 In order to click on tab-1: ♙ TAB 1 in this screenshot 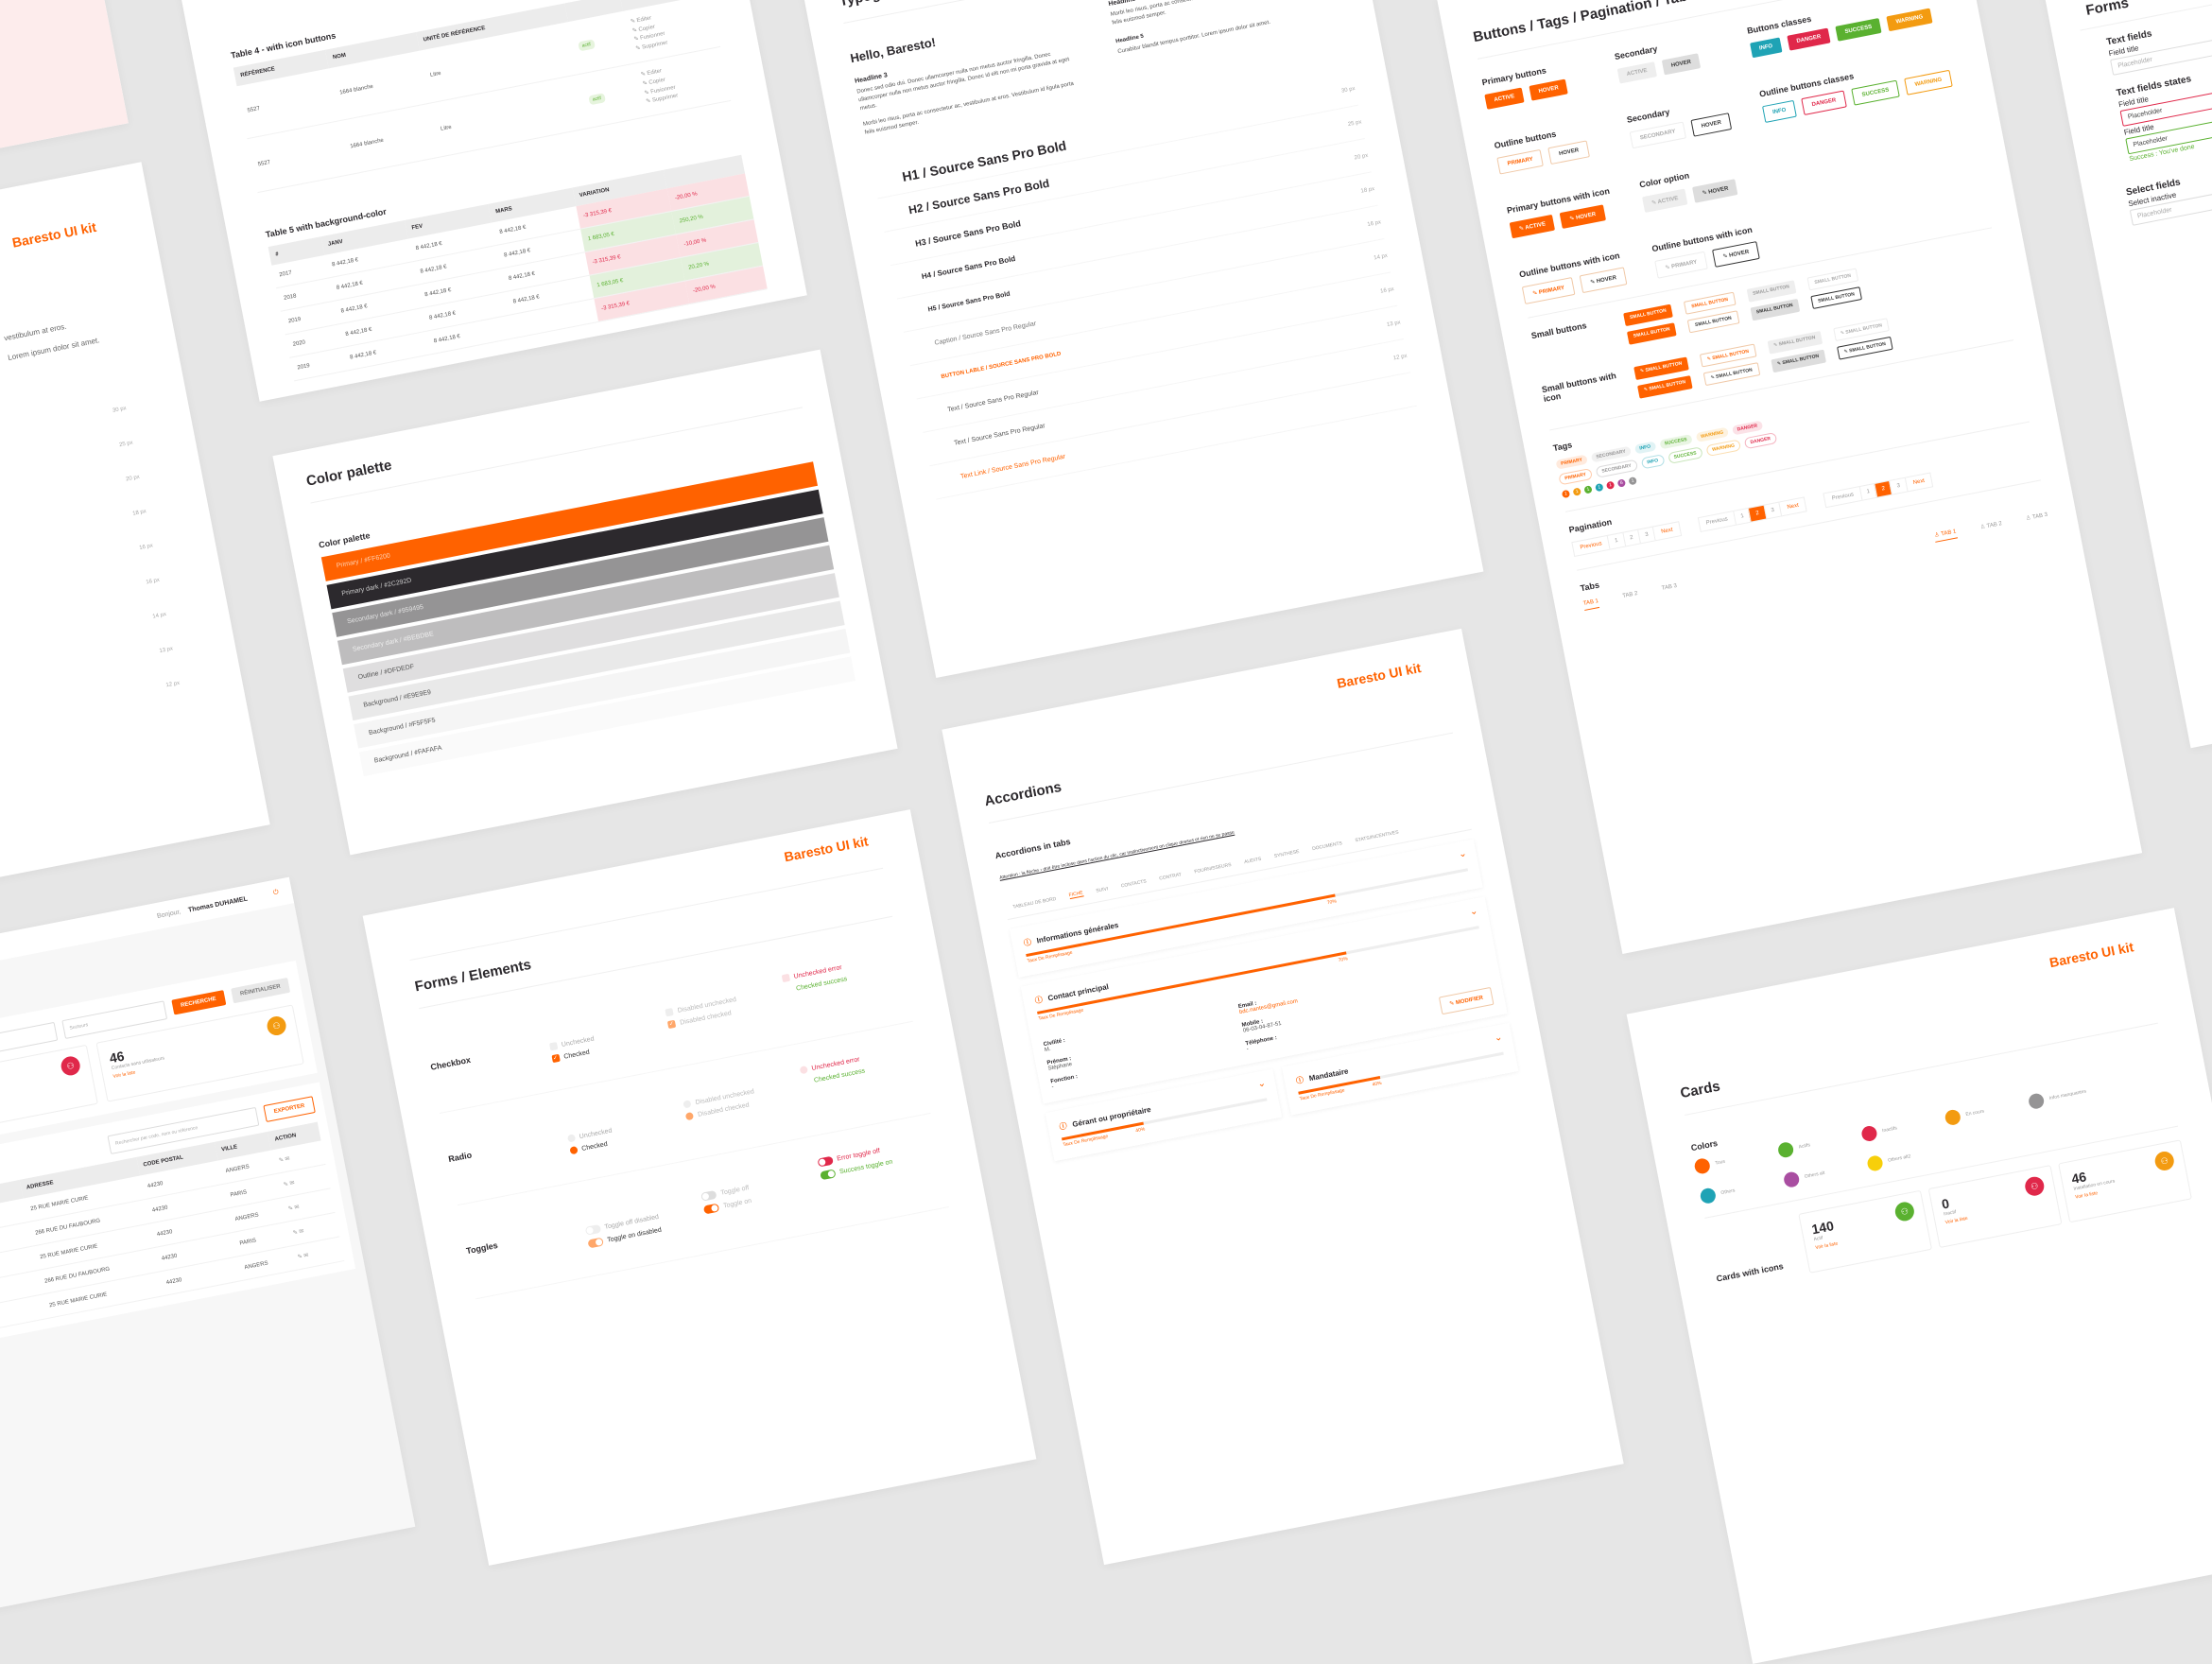, I will do `click(1945, 535)`.